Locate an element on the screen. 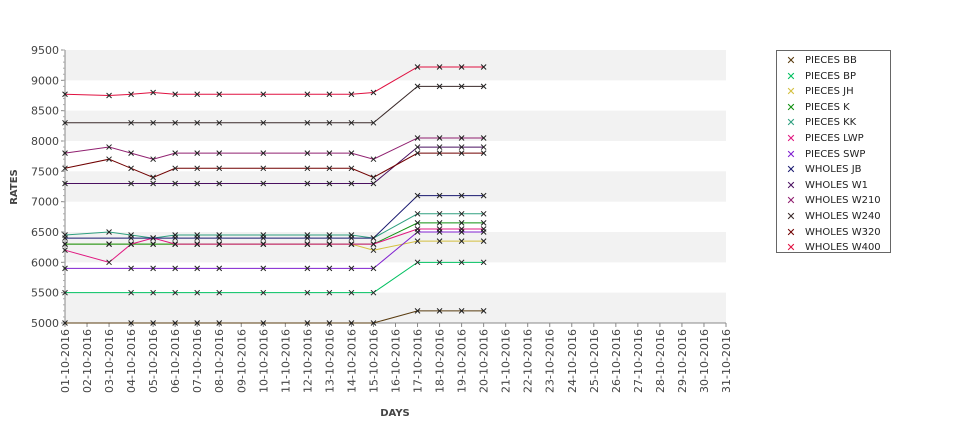 The image size is (975, 433). legend-item: ✕ PIECES K is located at coordinates (815, 107).